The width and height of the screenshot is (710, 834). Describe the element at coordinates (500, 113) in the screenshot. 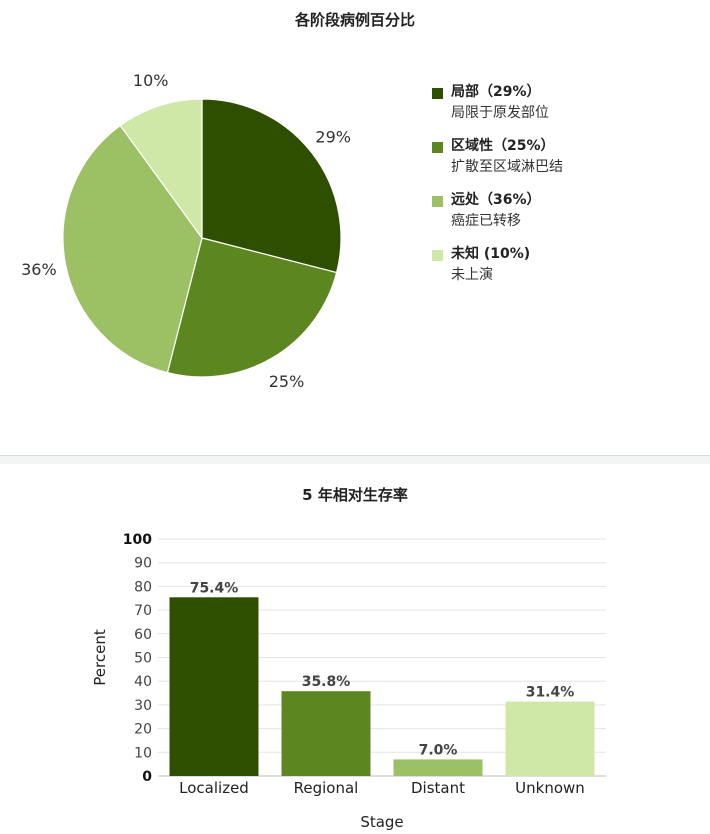

I see `legend-description: 局限于原发部位` at that location.